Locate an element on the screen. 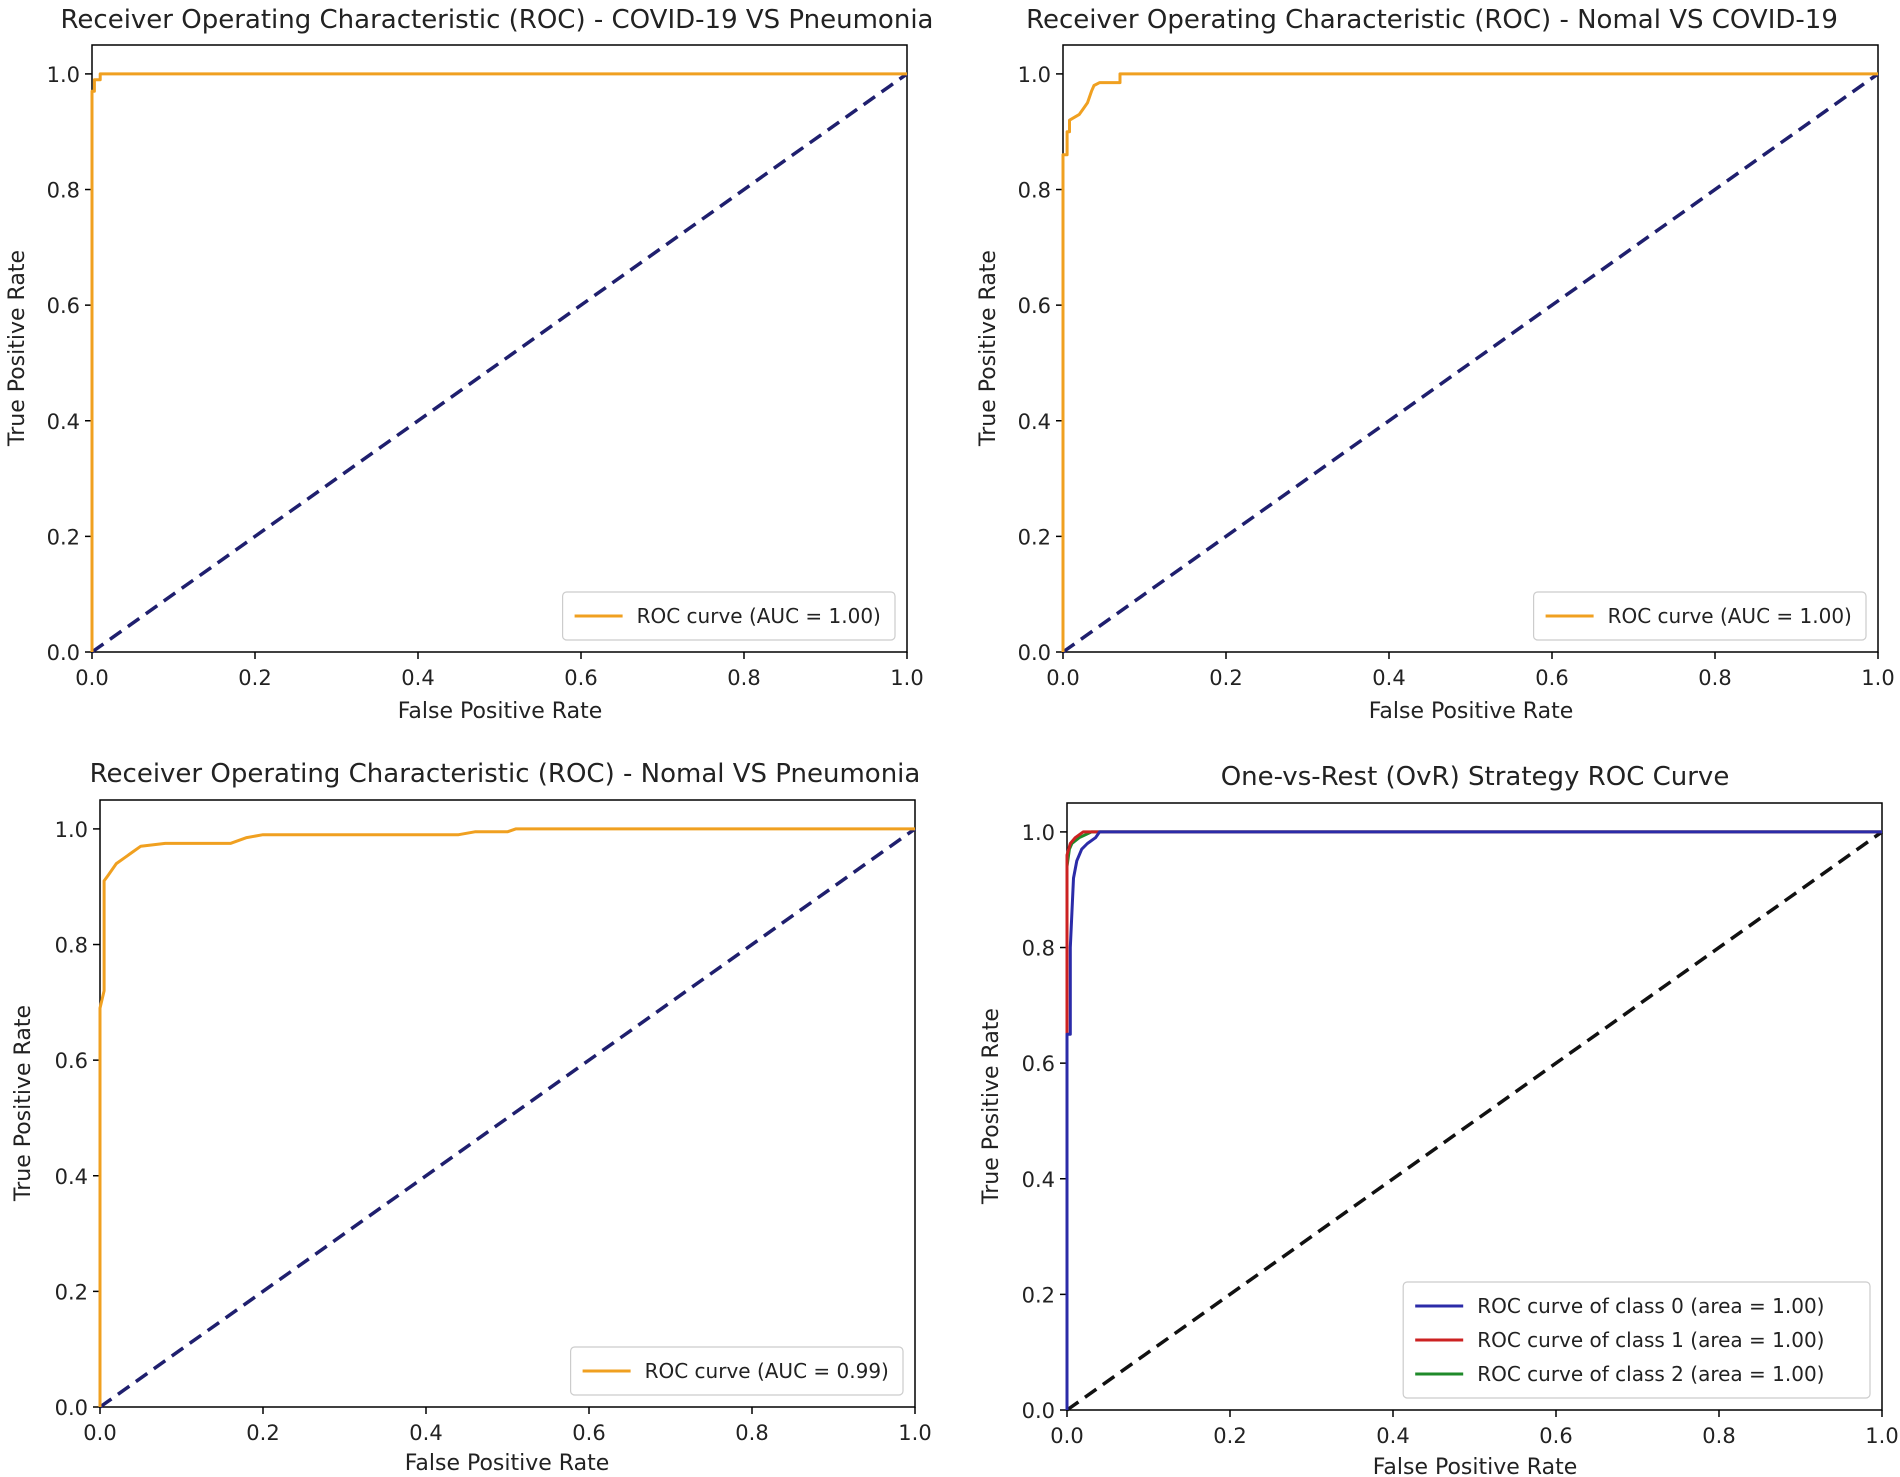 The image size is (1900, 1477). legend-label: ROC curve of class 2 (area = 1.00) is located at coordinates (1650, 1374).